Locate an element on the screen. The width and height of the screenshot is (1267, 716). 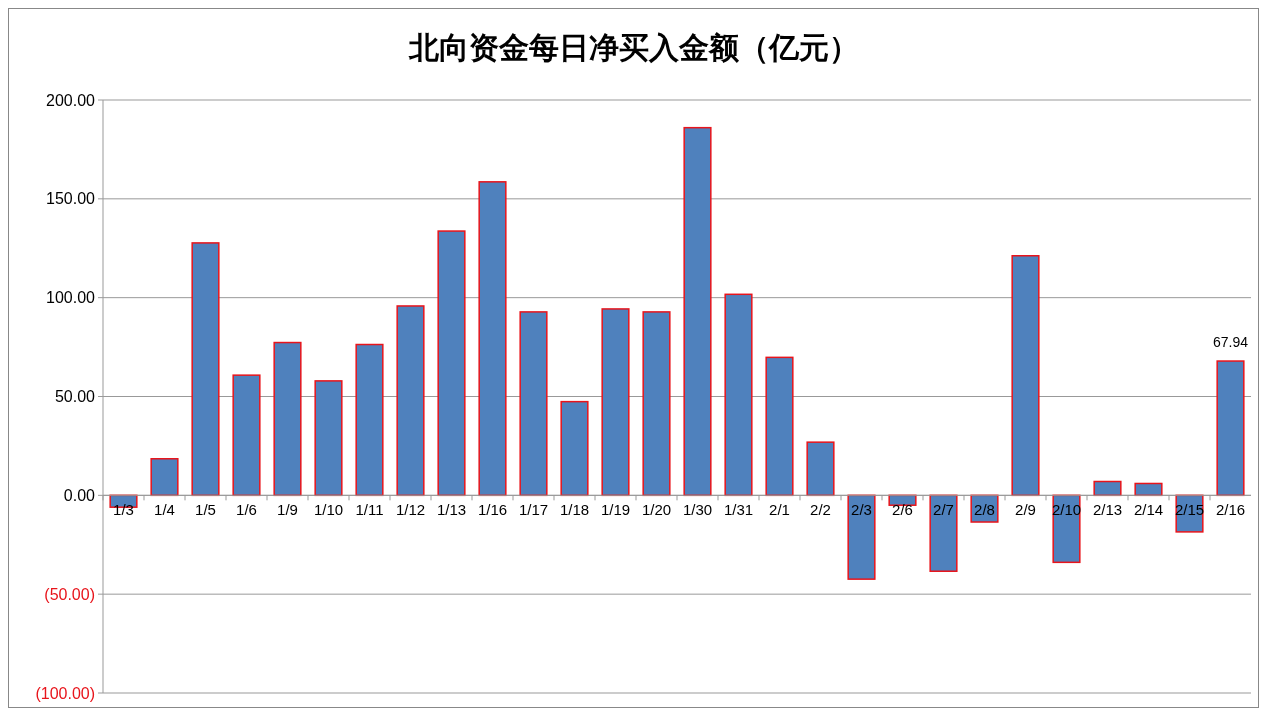
y-tick-label: (100.00) is located at coordinates (65, 693).